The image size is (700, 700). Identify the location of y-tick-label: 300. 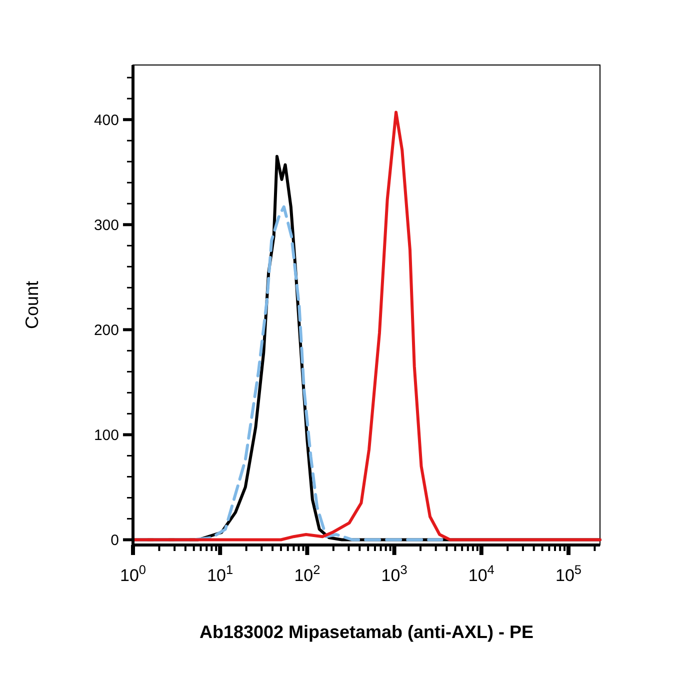
(106, 225).